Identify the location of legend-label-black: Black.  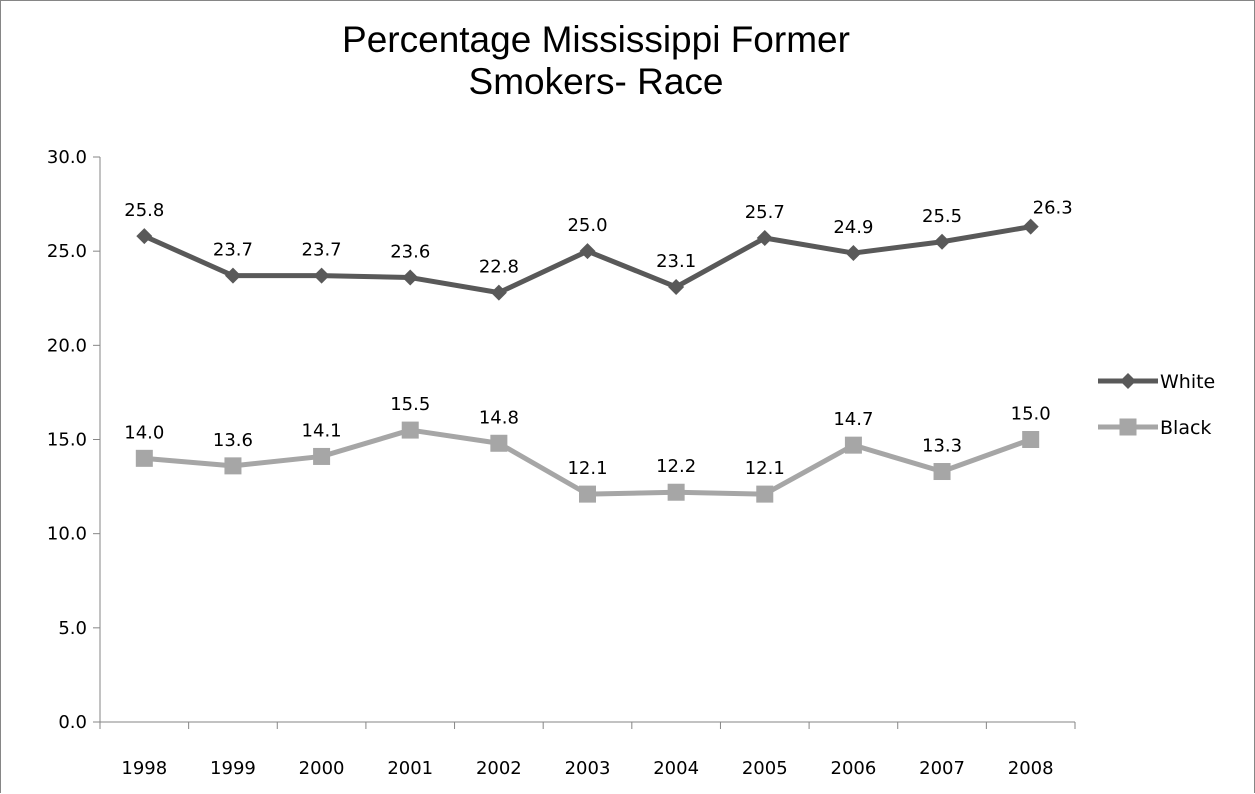
(1185, 428).